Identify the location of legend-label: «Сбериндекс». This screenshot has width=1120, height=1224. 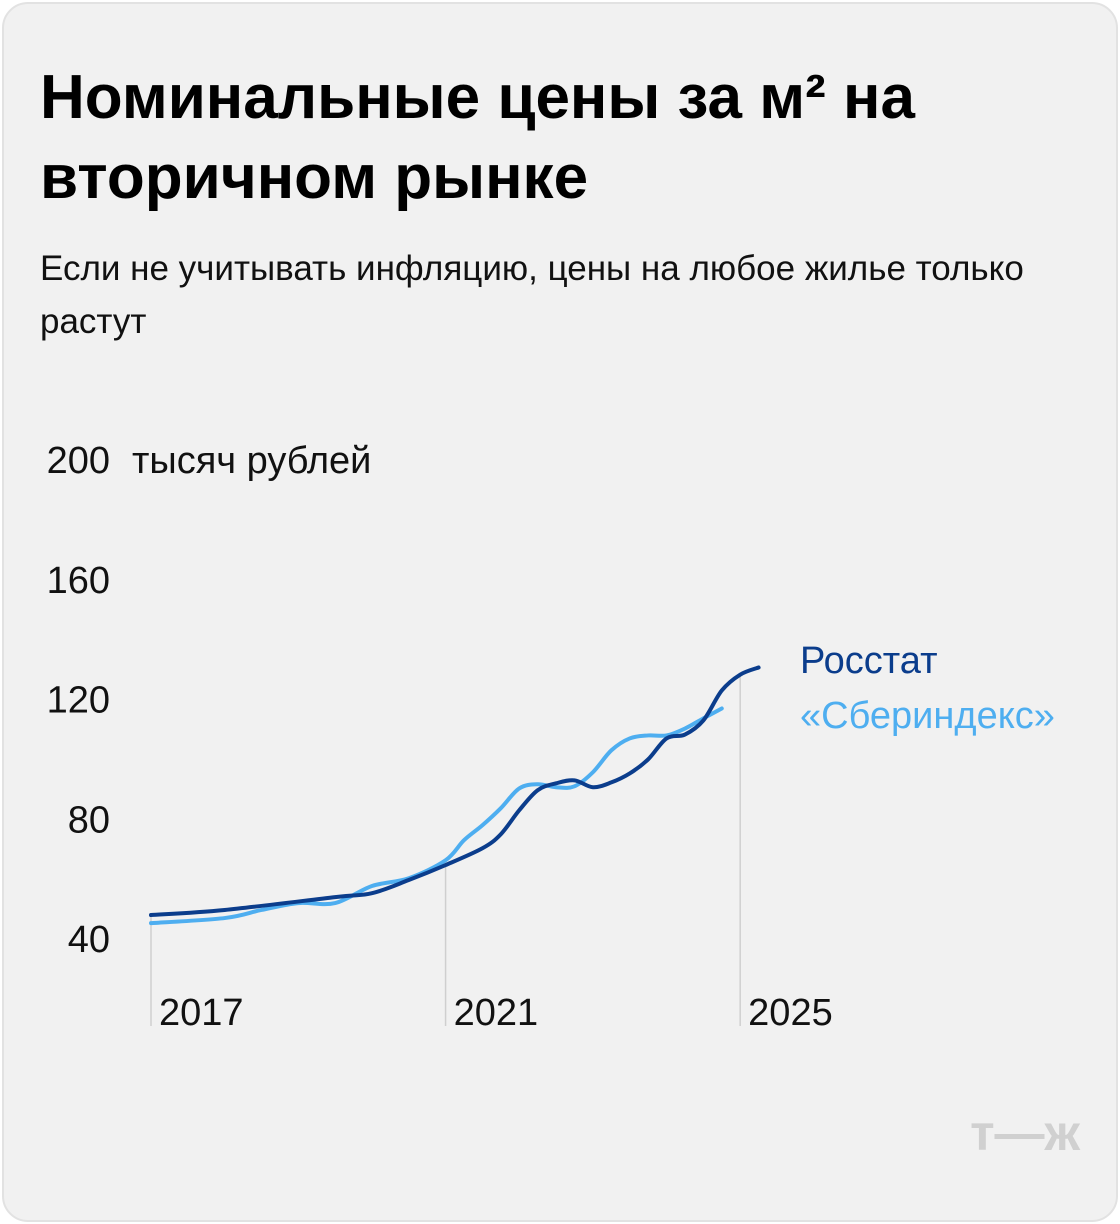
(927, 716).